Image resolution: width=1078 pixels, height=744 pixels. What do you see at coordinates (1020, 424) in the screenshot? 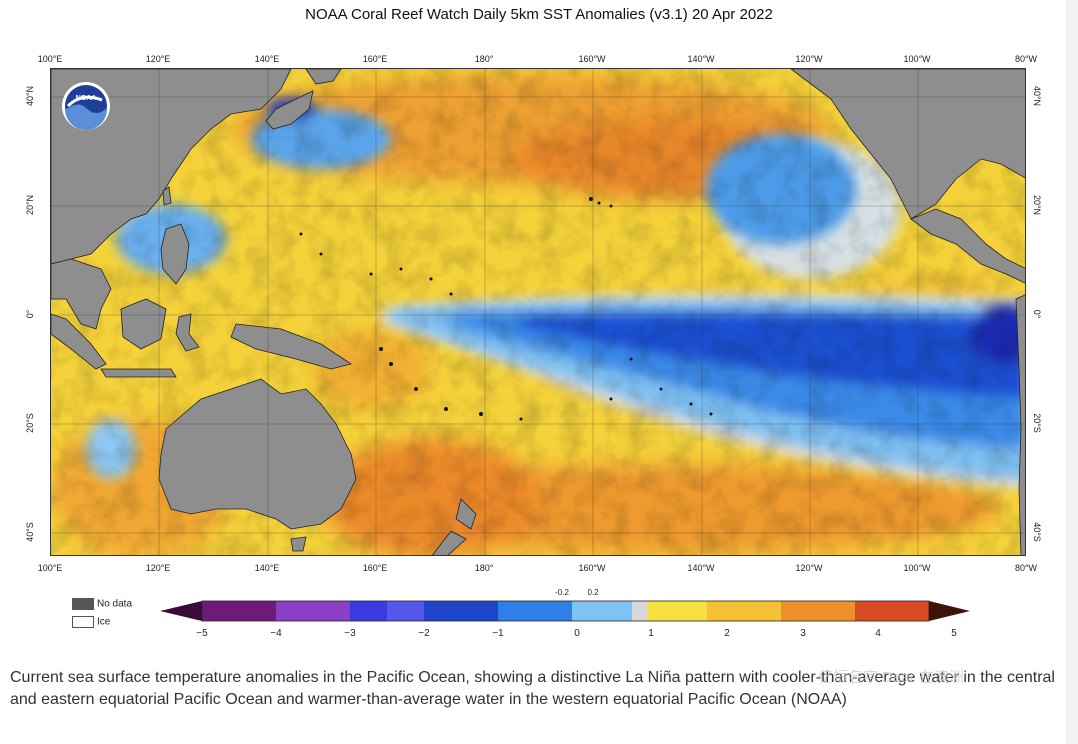
I see `land-south-america` at bounding box center [1020, 424].